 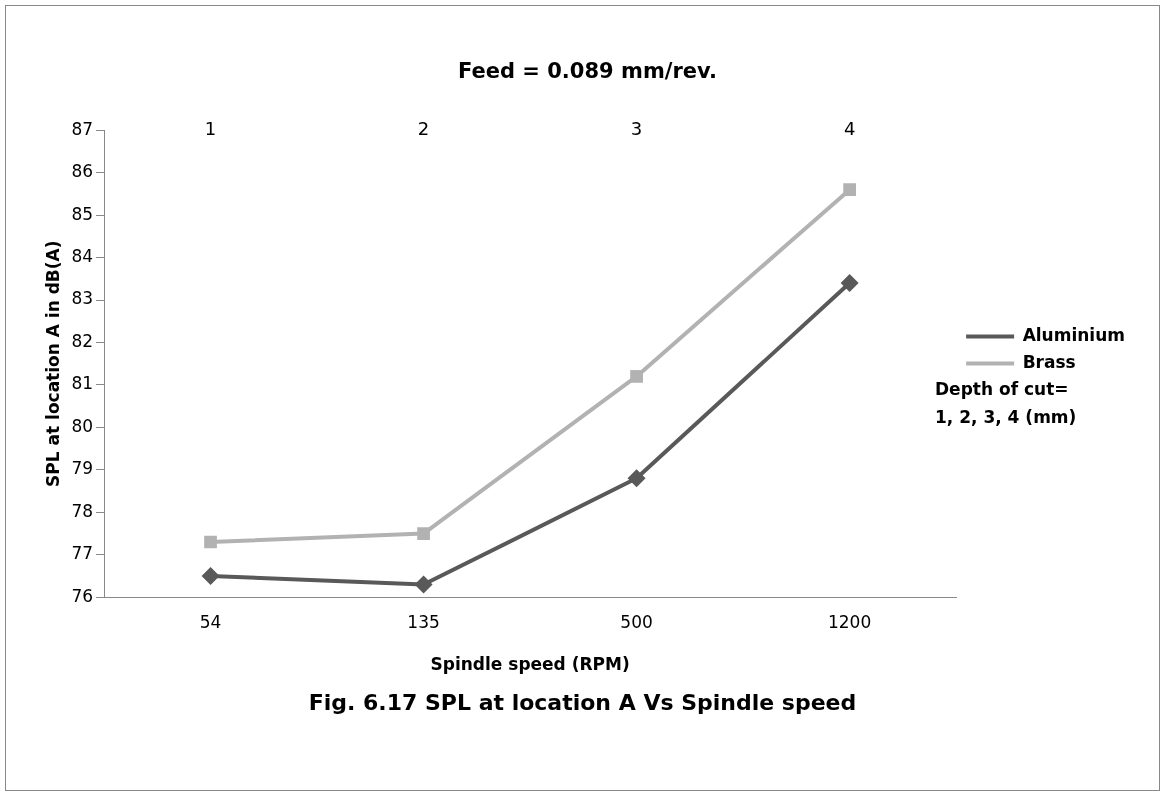 What do you see at coordinates (1049, 361) in the screenshot?
I see `legend-label: Brass` at bounding box center [1049, 361].